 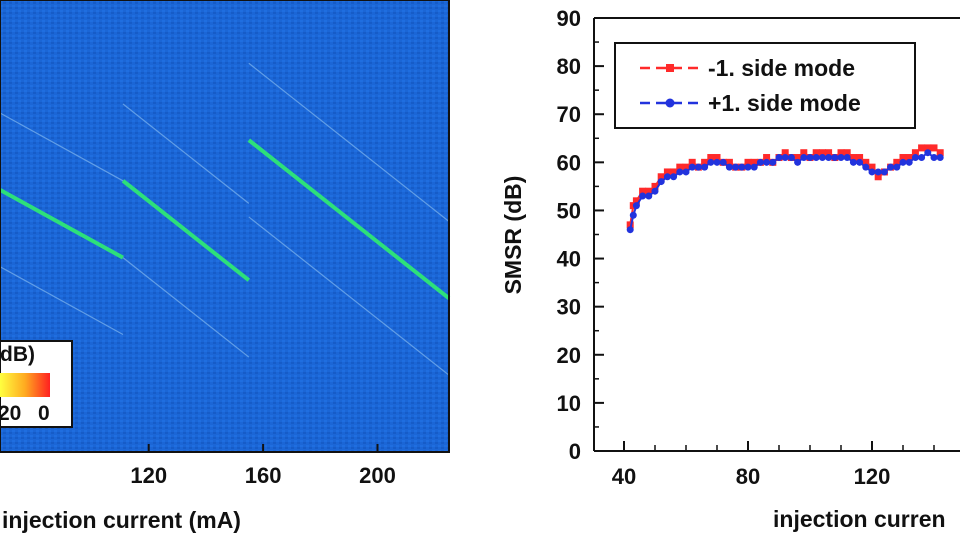 I want to click on y-tick-label-30: 30, so click(x=569, y=307).